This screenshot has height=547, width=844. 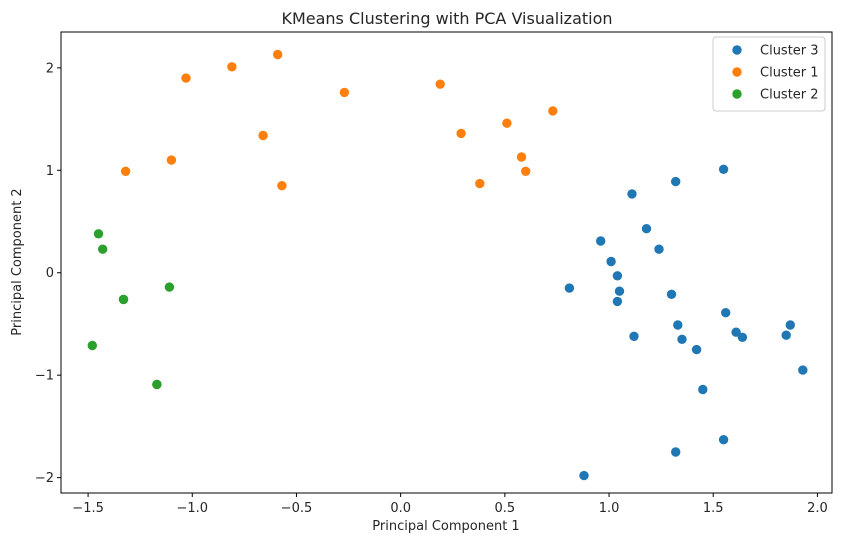 I want to click on y-tick-label: −2, so click(x=44, y=478).